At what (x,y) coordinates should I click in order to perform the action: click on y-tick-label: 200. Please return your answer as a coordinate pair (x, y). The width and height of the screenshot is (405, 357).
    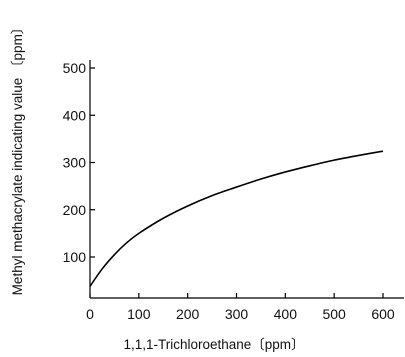
    Looking at the image, I should click on (75, 210).